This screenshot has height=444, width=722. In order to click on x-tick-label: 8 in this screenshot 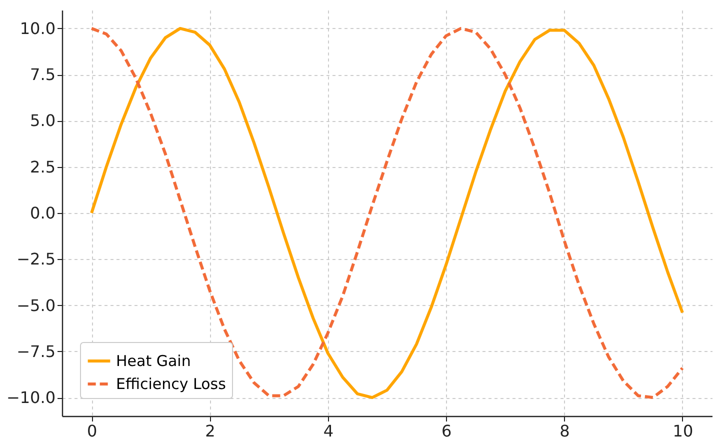, I will do `click(565, 431)`.